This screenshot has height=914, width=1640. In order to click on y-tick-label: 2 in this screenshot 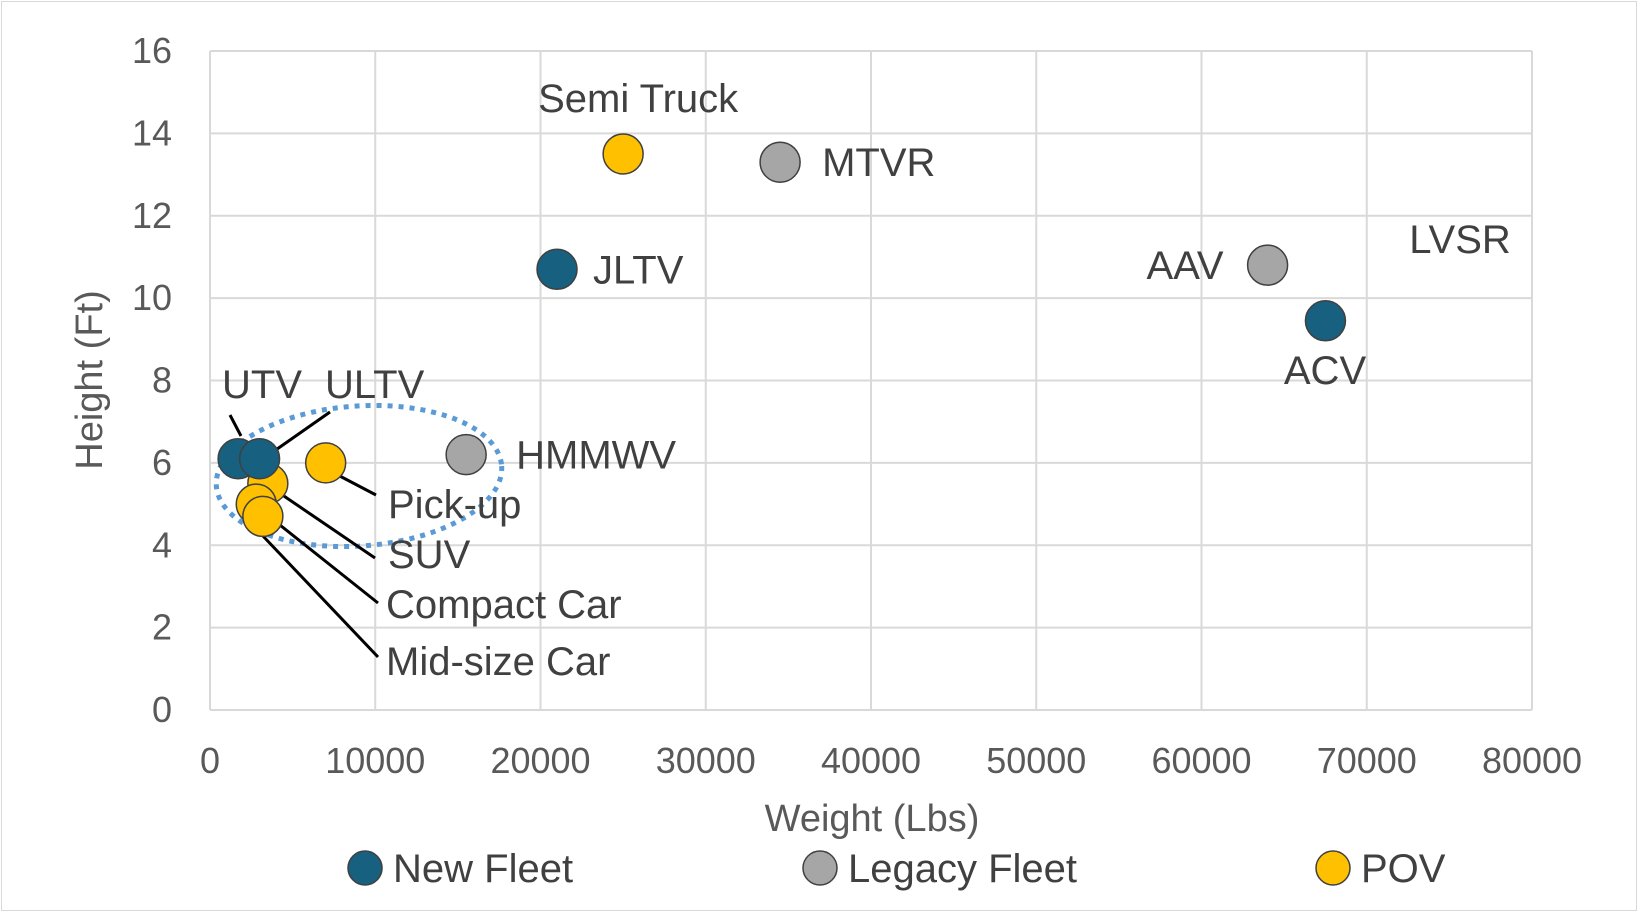, I will do `click(162, 627)`.